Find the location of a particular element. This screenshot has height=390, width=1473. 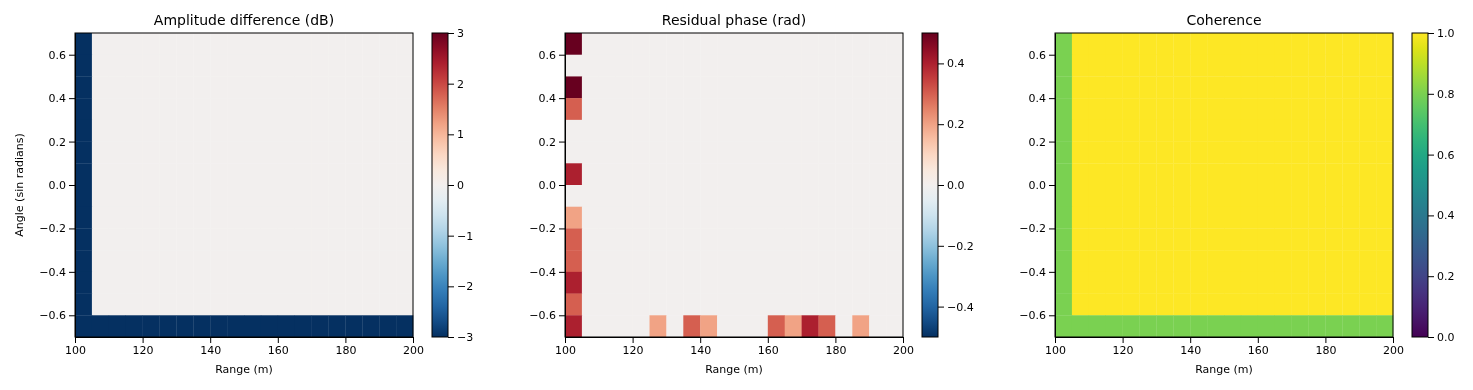

color-bar-label: −1 is located at coordinates (465, 236).